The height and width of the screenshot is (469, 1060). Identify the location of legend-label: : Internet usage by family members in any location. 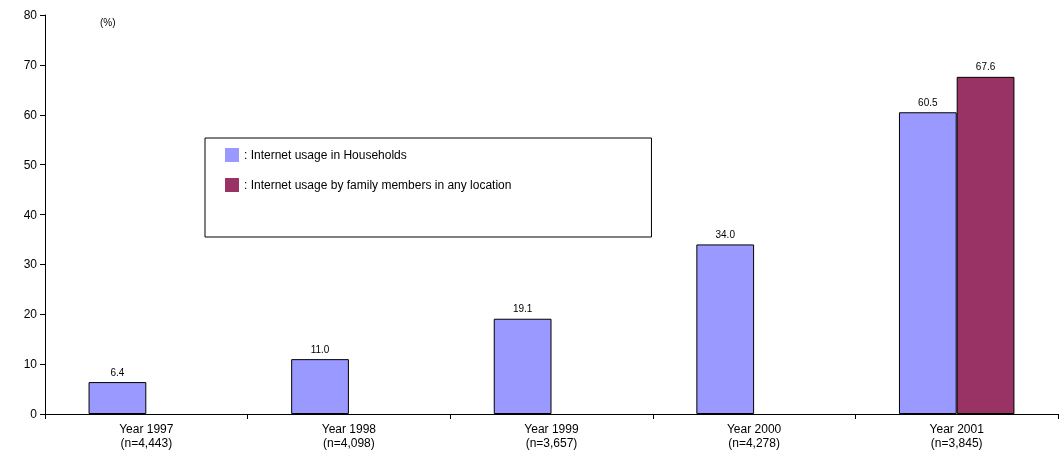
(378, 185).